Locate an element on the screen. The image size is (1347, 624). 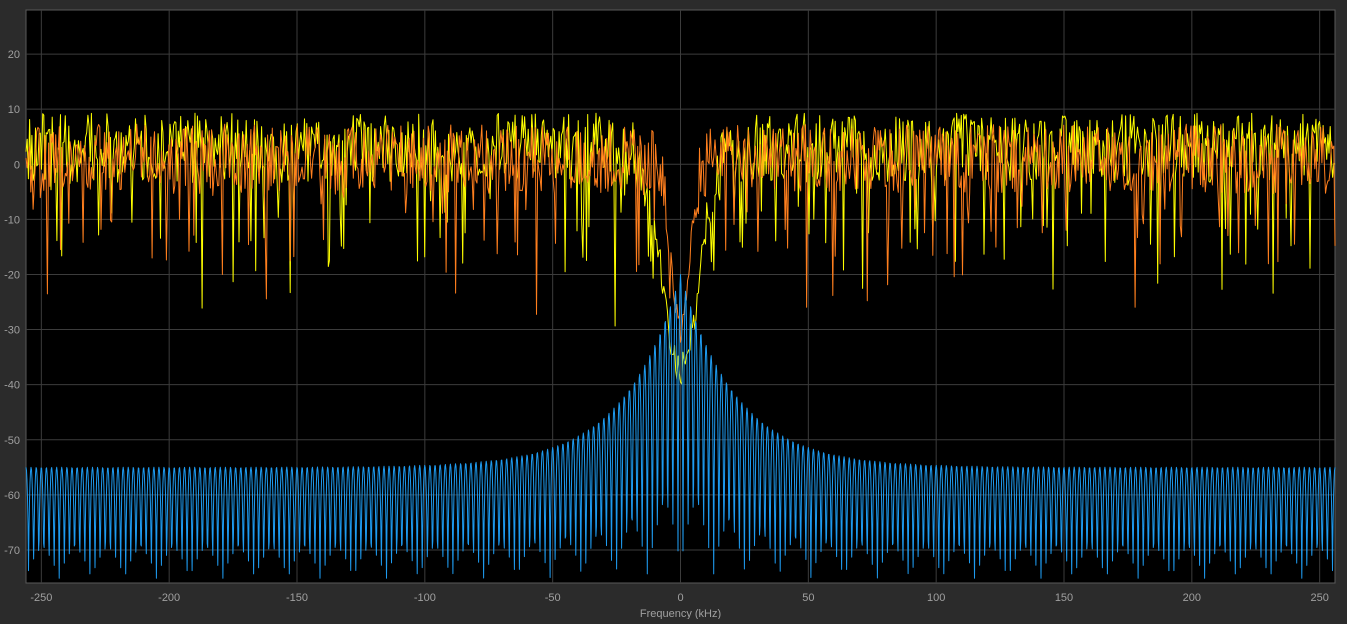
x-axis-label: Frequency (kHz) is located at coordinates (680, 613).